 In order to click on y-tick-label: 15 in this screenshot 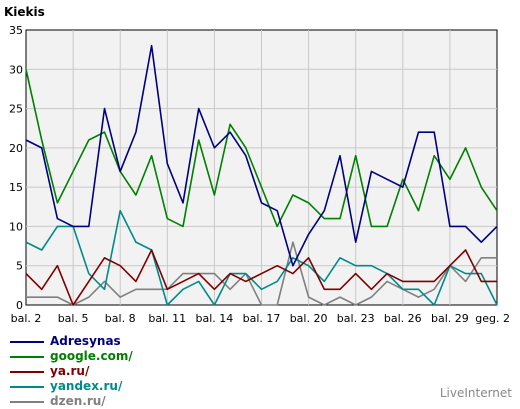, I will do `click(16, 187)`.